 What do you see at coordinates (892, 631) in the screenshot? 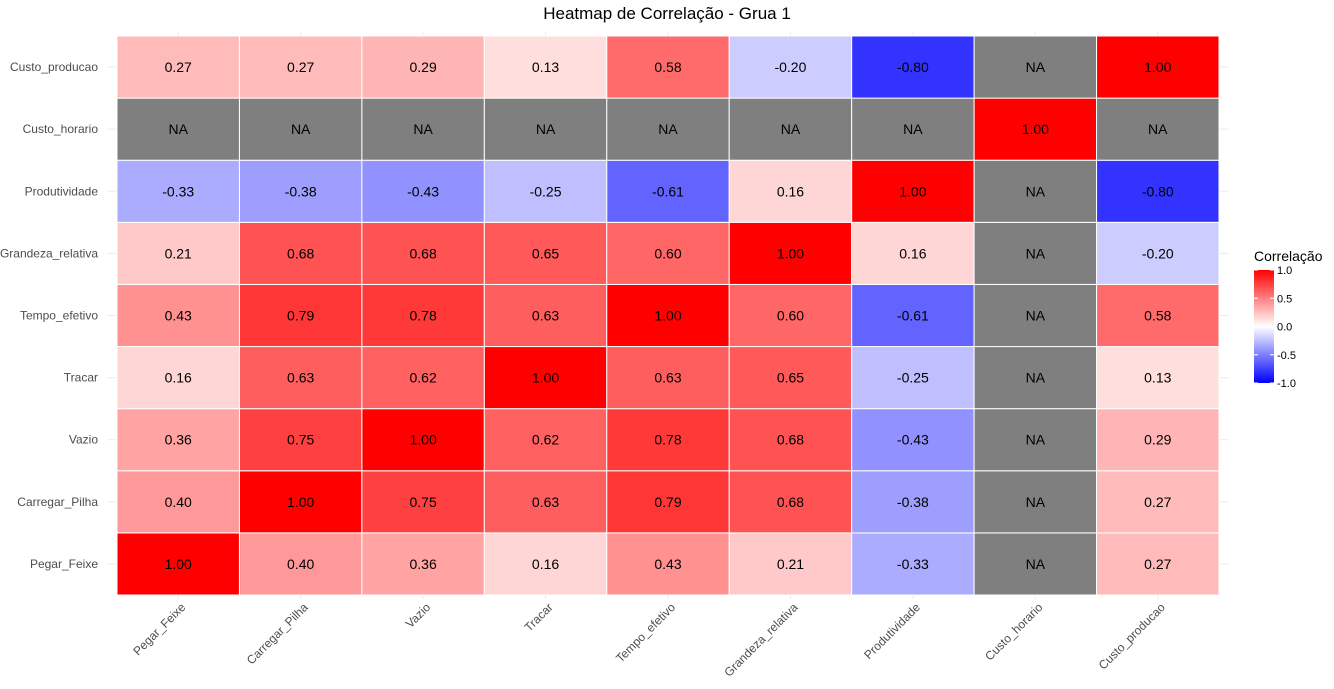
I see `x-tick-label-Produtividade: Produtividade` at bounding box center [892, 631].